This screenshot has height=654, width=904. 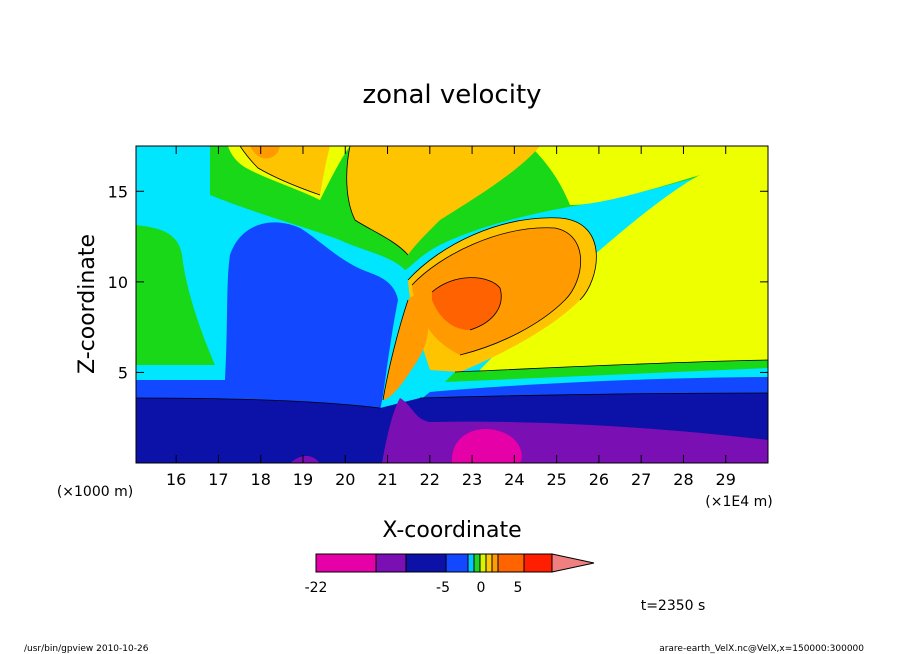 I want to click on region-green-right, so click(x=606, y=371).